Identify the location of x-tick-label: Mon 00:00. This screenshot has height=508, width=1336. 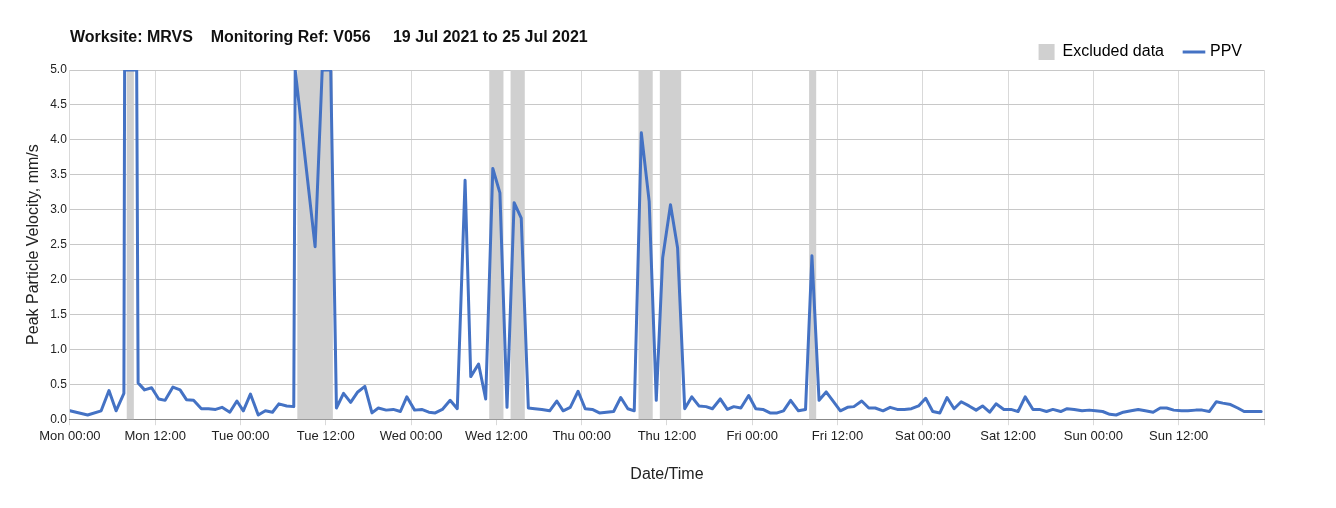
(70, 435).